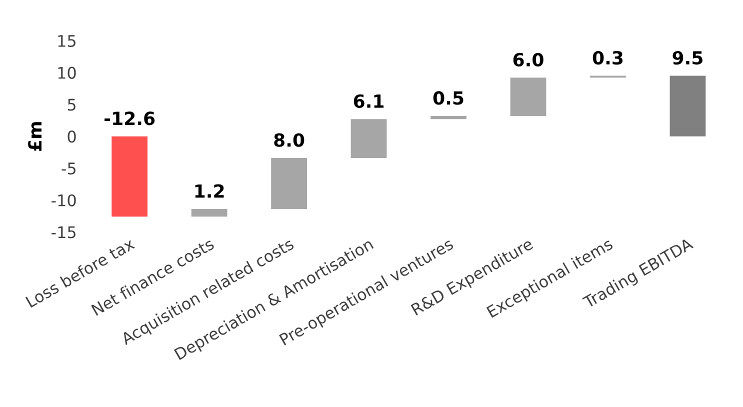 This screenshot has height=407, width=743. I want to click on data-label: -12.6, so click(129, 119).